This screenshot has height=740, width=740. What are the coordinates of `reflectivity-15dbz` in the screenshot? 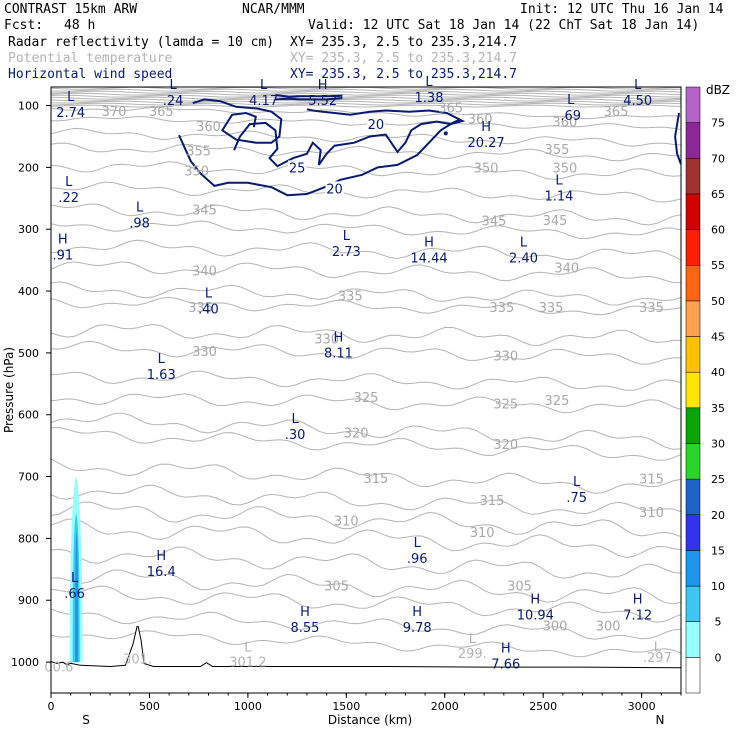 It's located at (77, 597).